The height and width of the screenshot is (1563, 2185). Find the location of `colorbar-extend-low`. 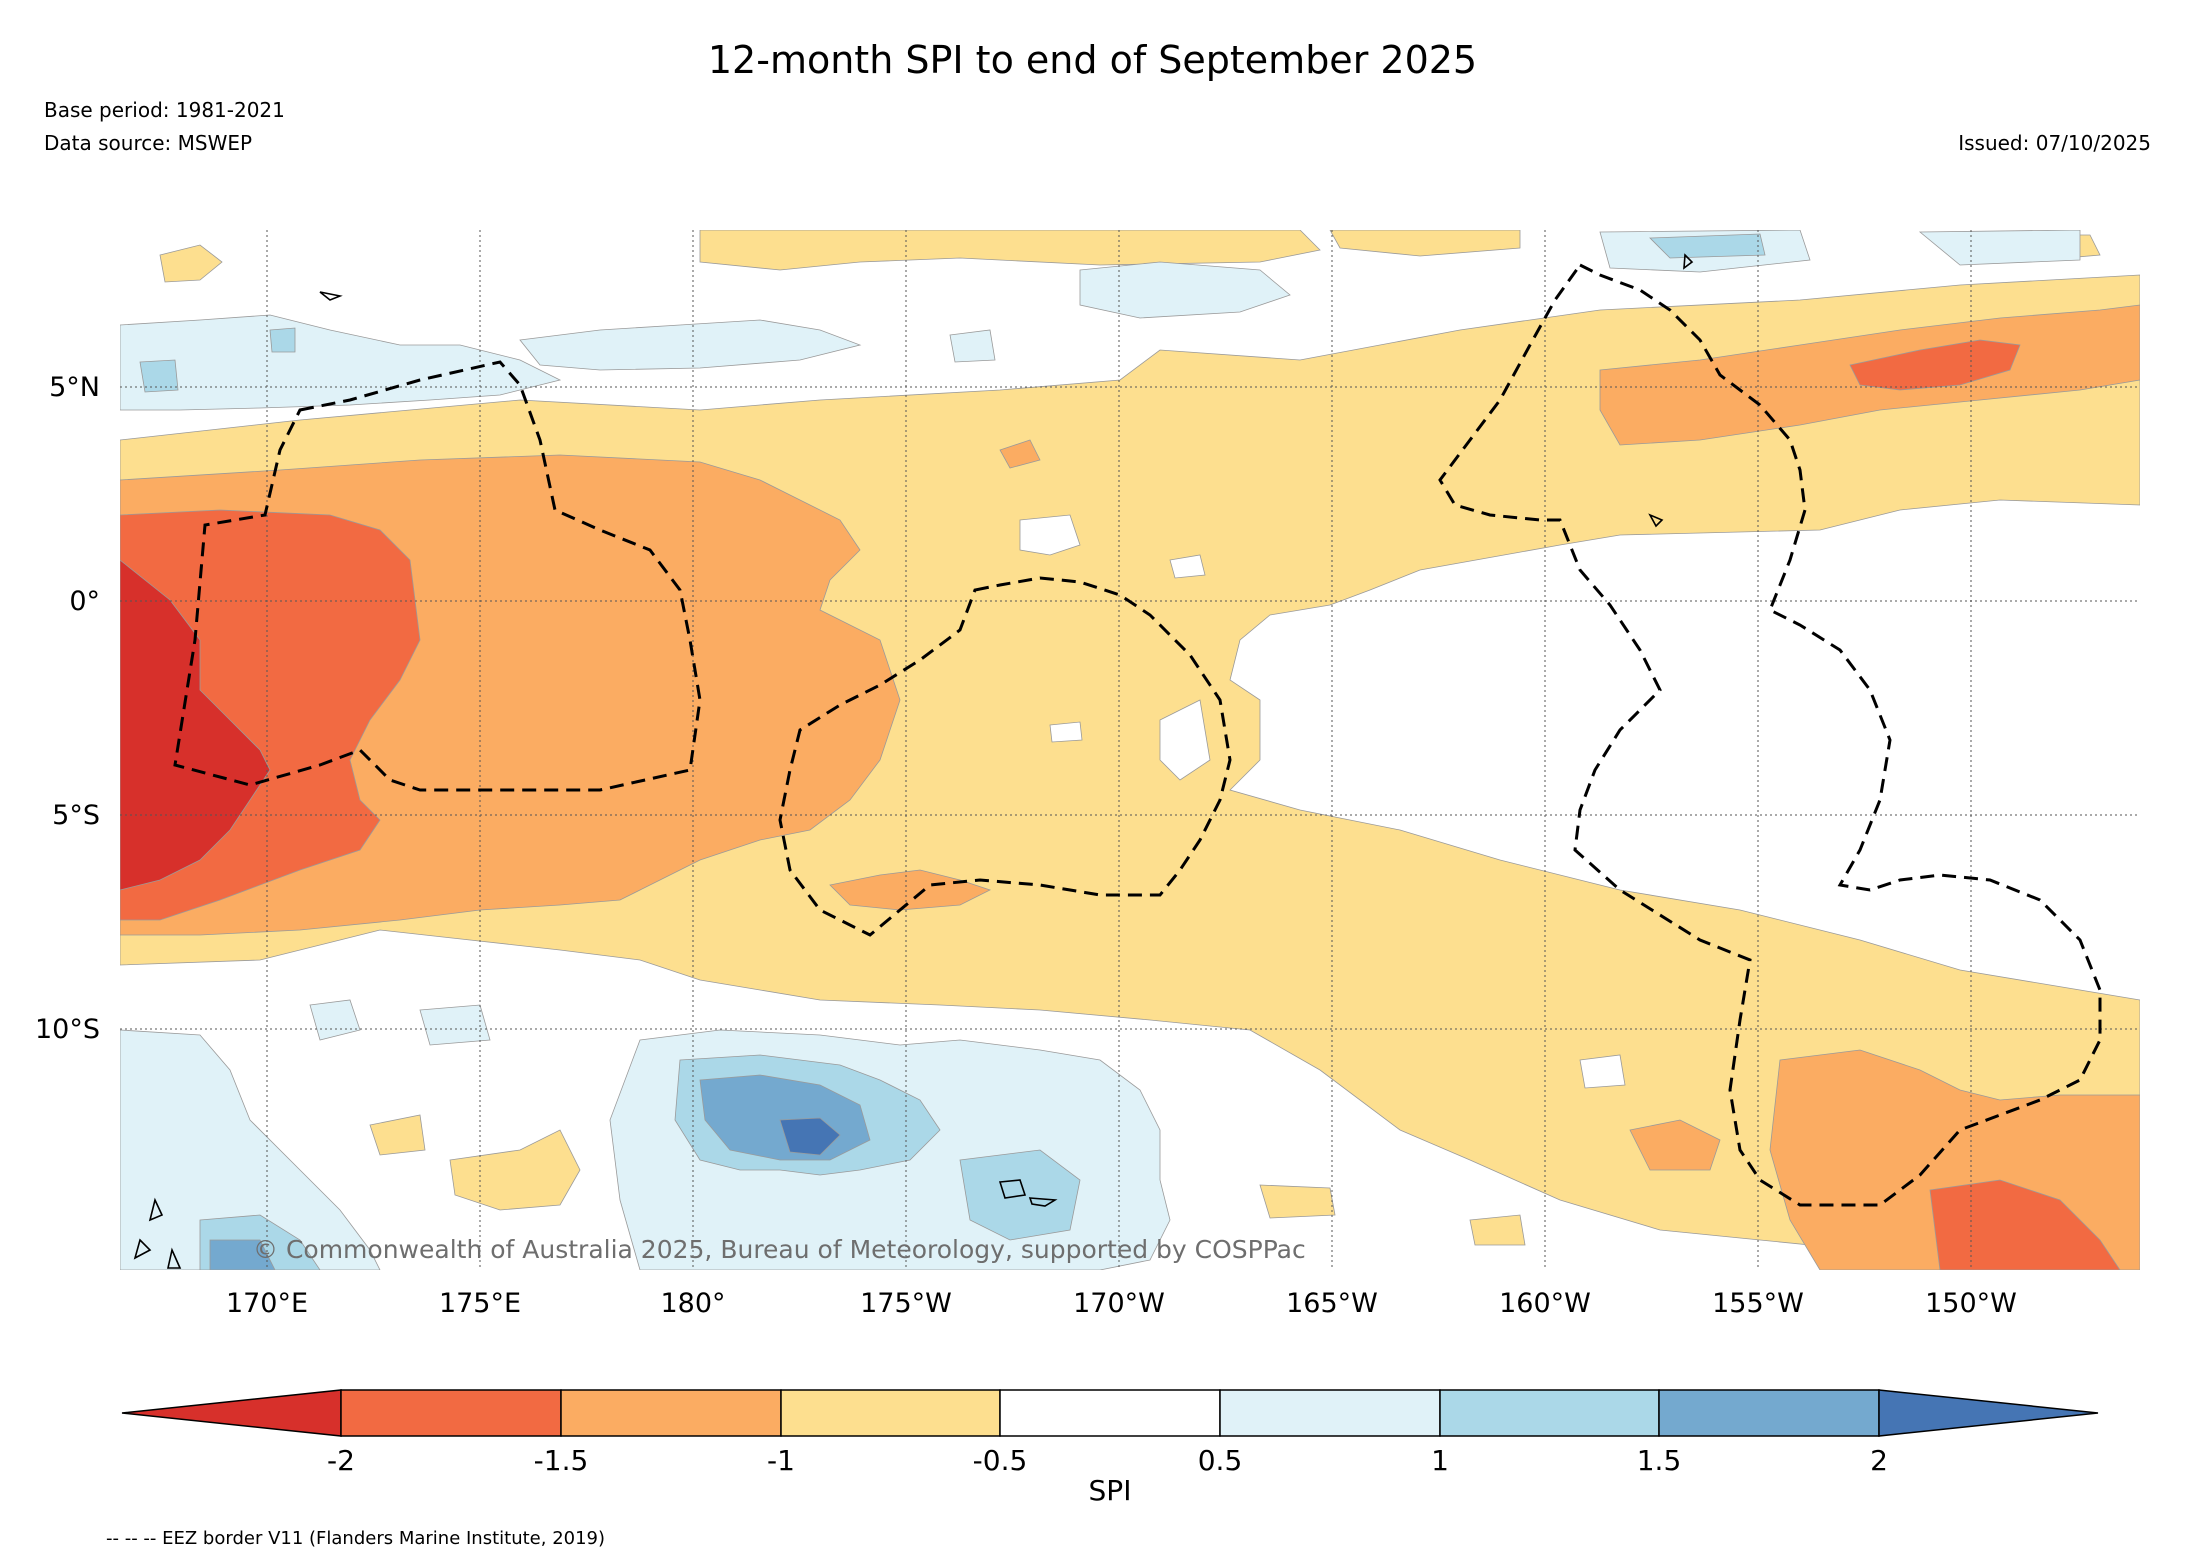

colorbar-extend-low is located at coordinates (231, 1413).